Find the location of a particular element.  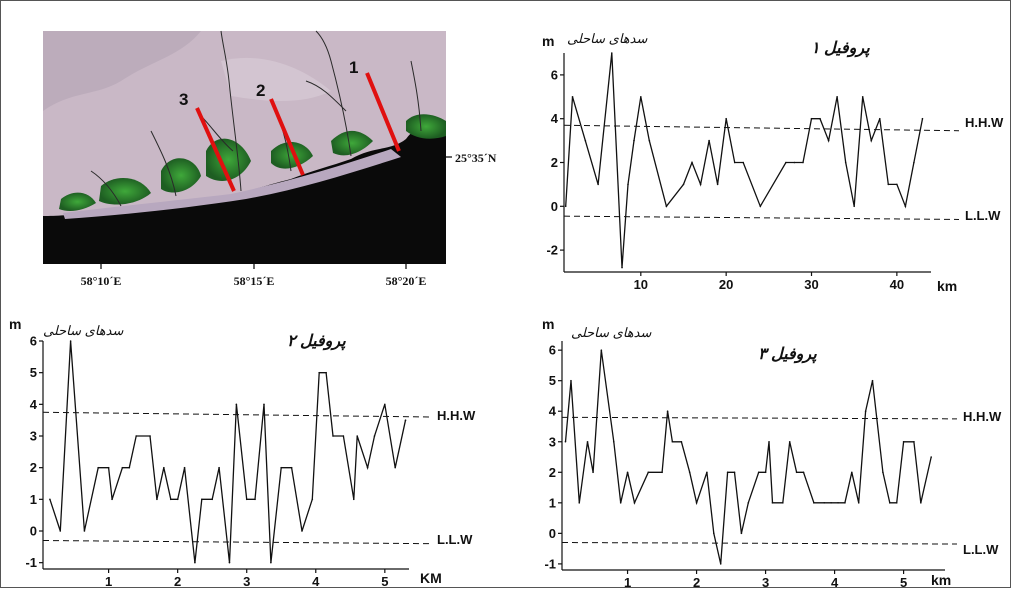

profile-2-y-tick-label: 5 is located at coordinates (33, 372).